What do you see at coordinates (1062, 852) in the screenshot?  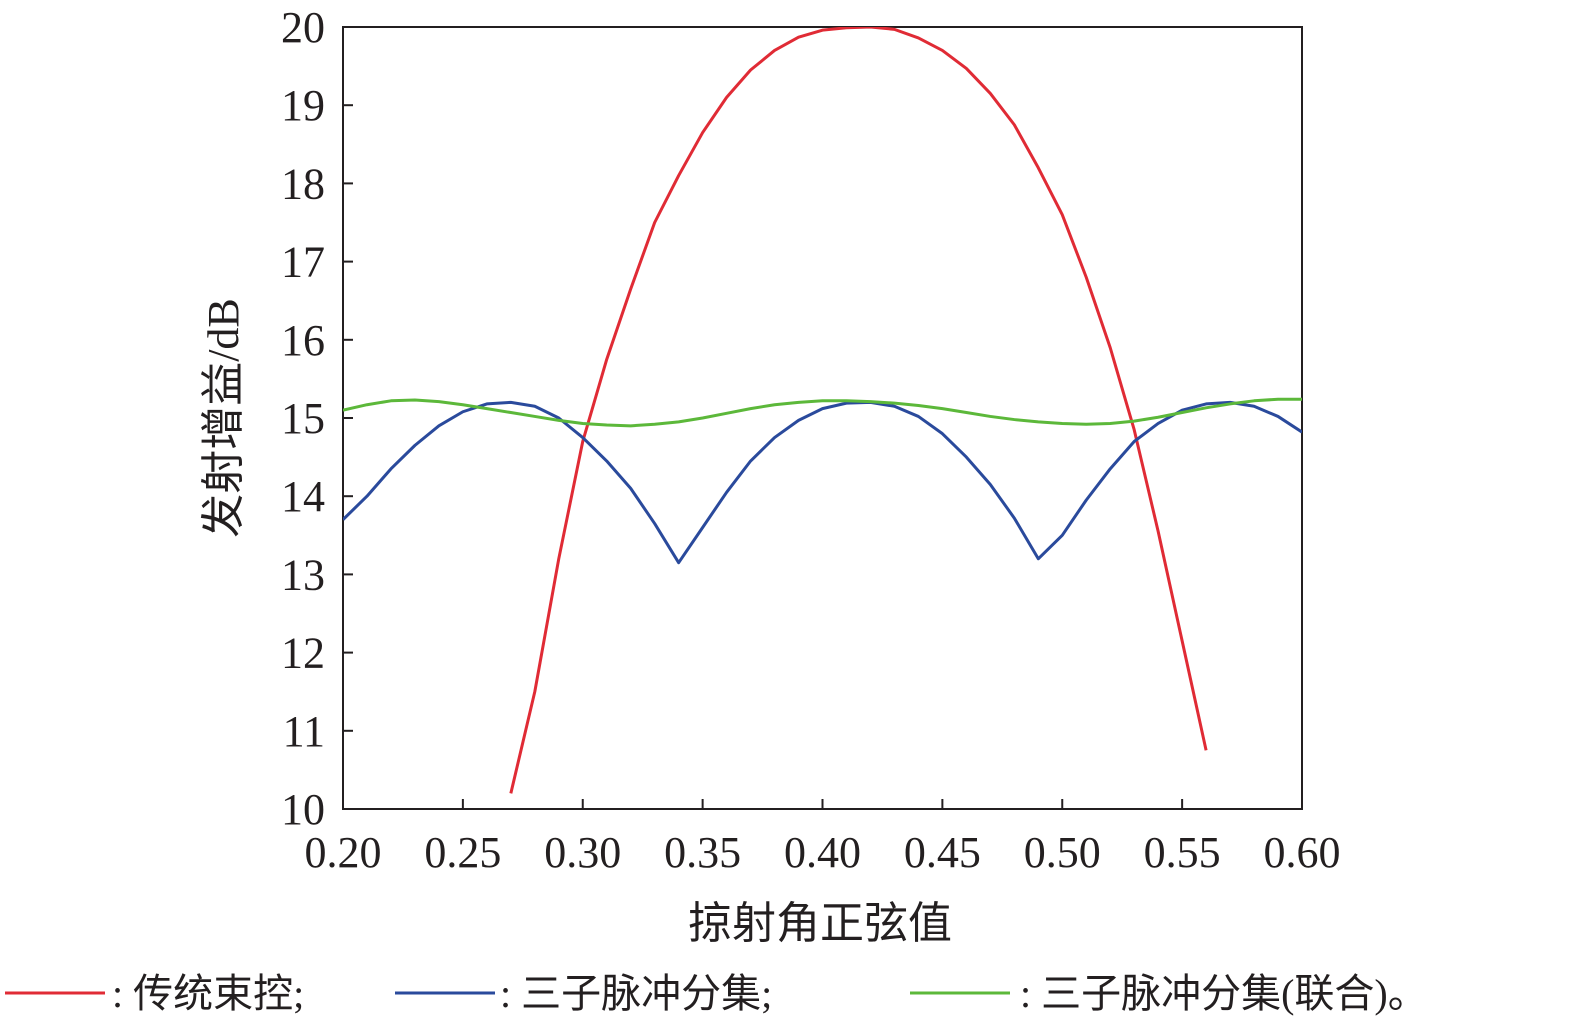 I see `x-tick-label: 0.50` at bounding box center [1062, 852].